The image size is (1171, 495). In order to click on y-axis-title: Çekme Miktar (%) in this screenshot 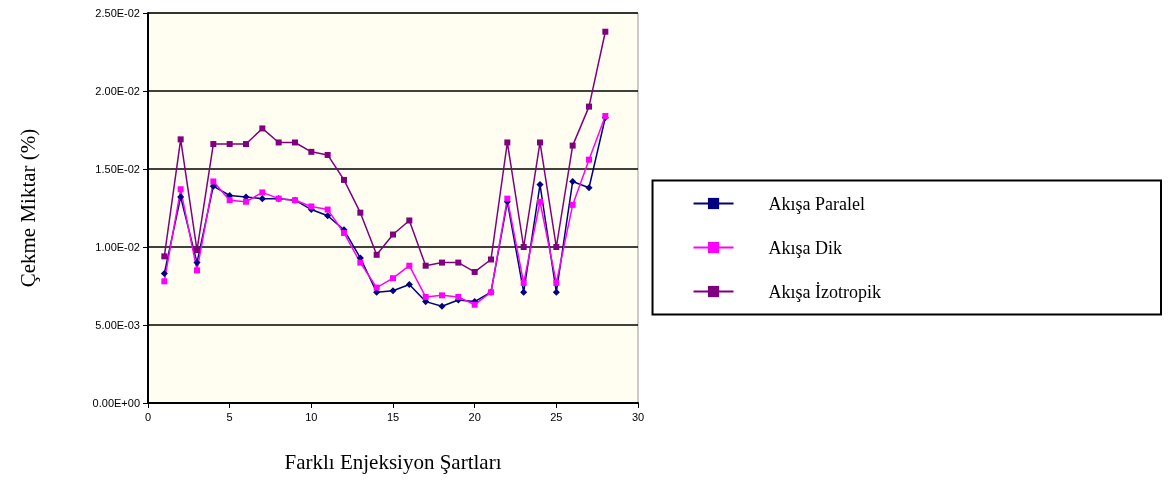, I will do `click(27, 208)`.